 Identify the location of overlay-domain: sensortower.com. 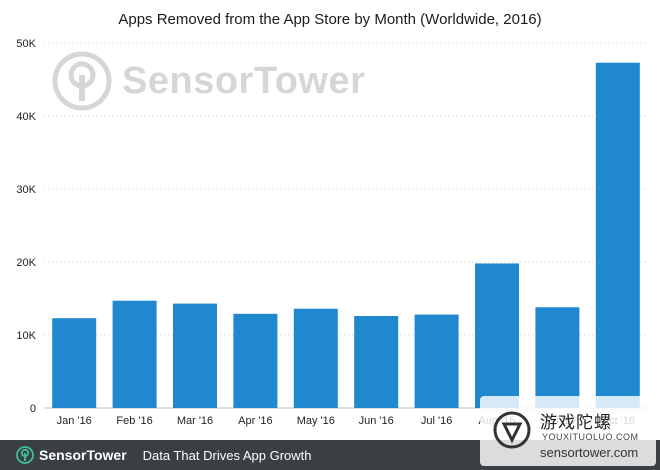
(589, 452).